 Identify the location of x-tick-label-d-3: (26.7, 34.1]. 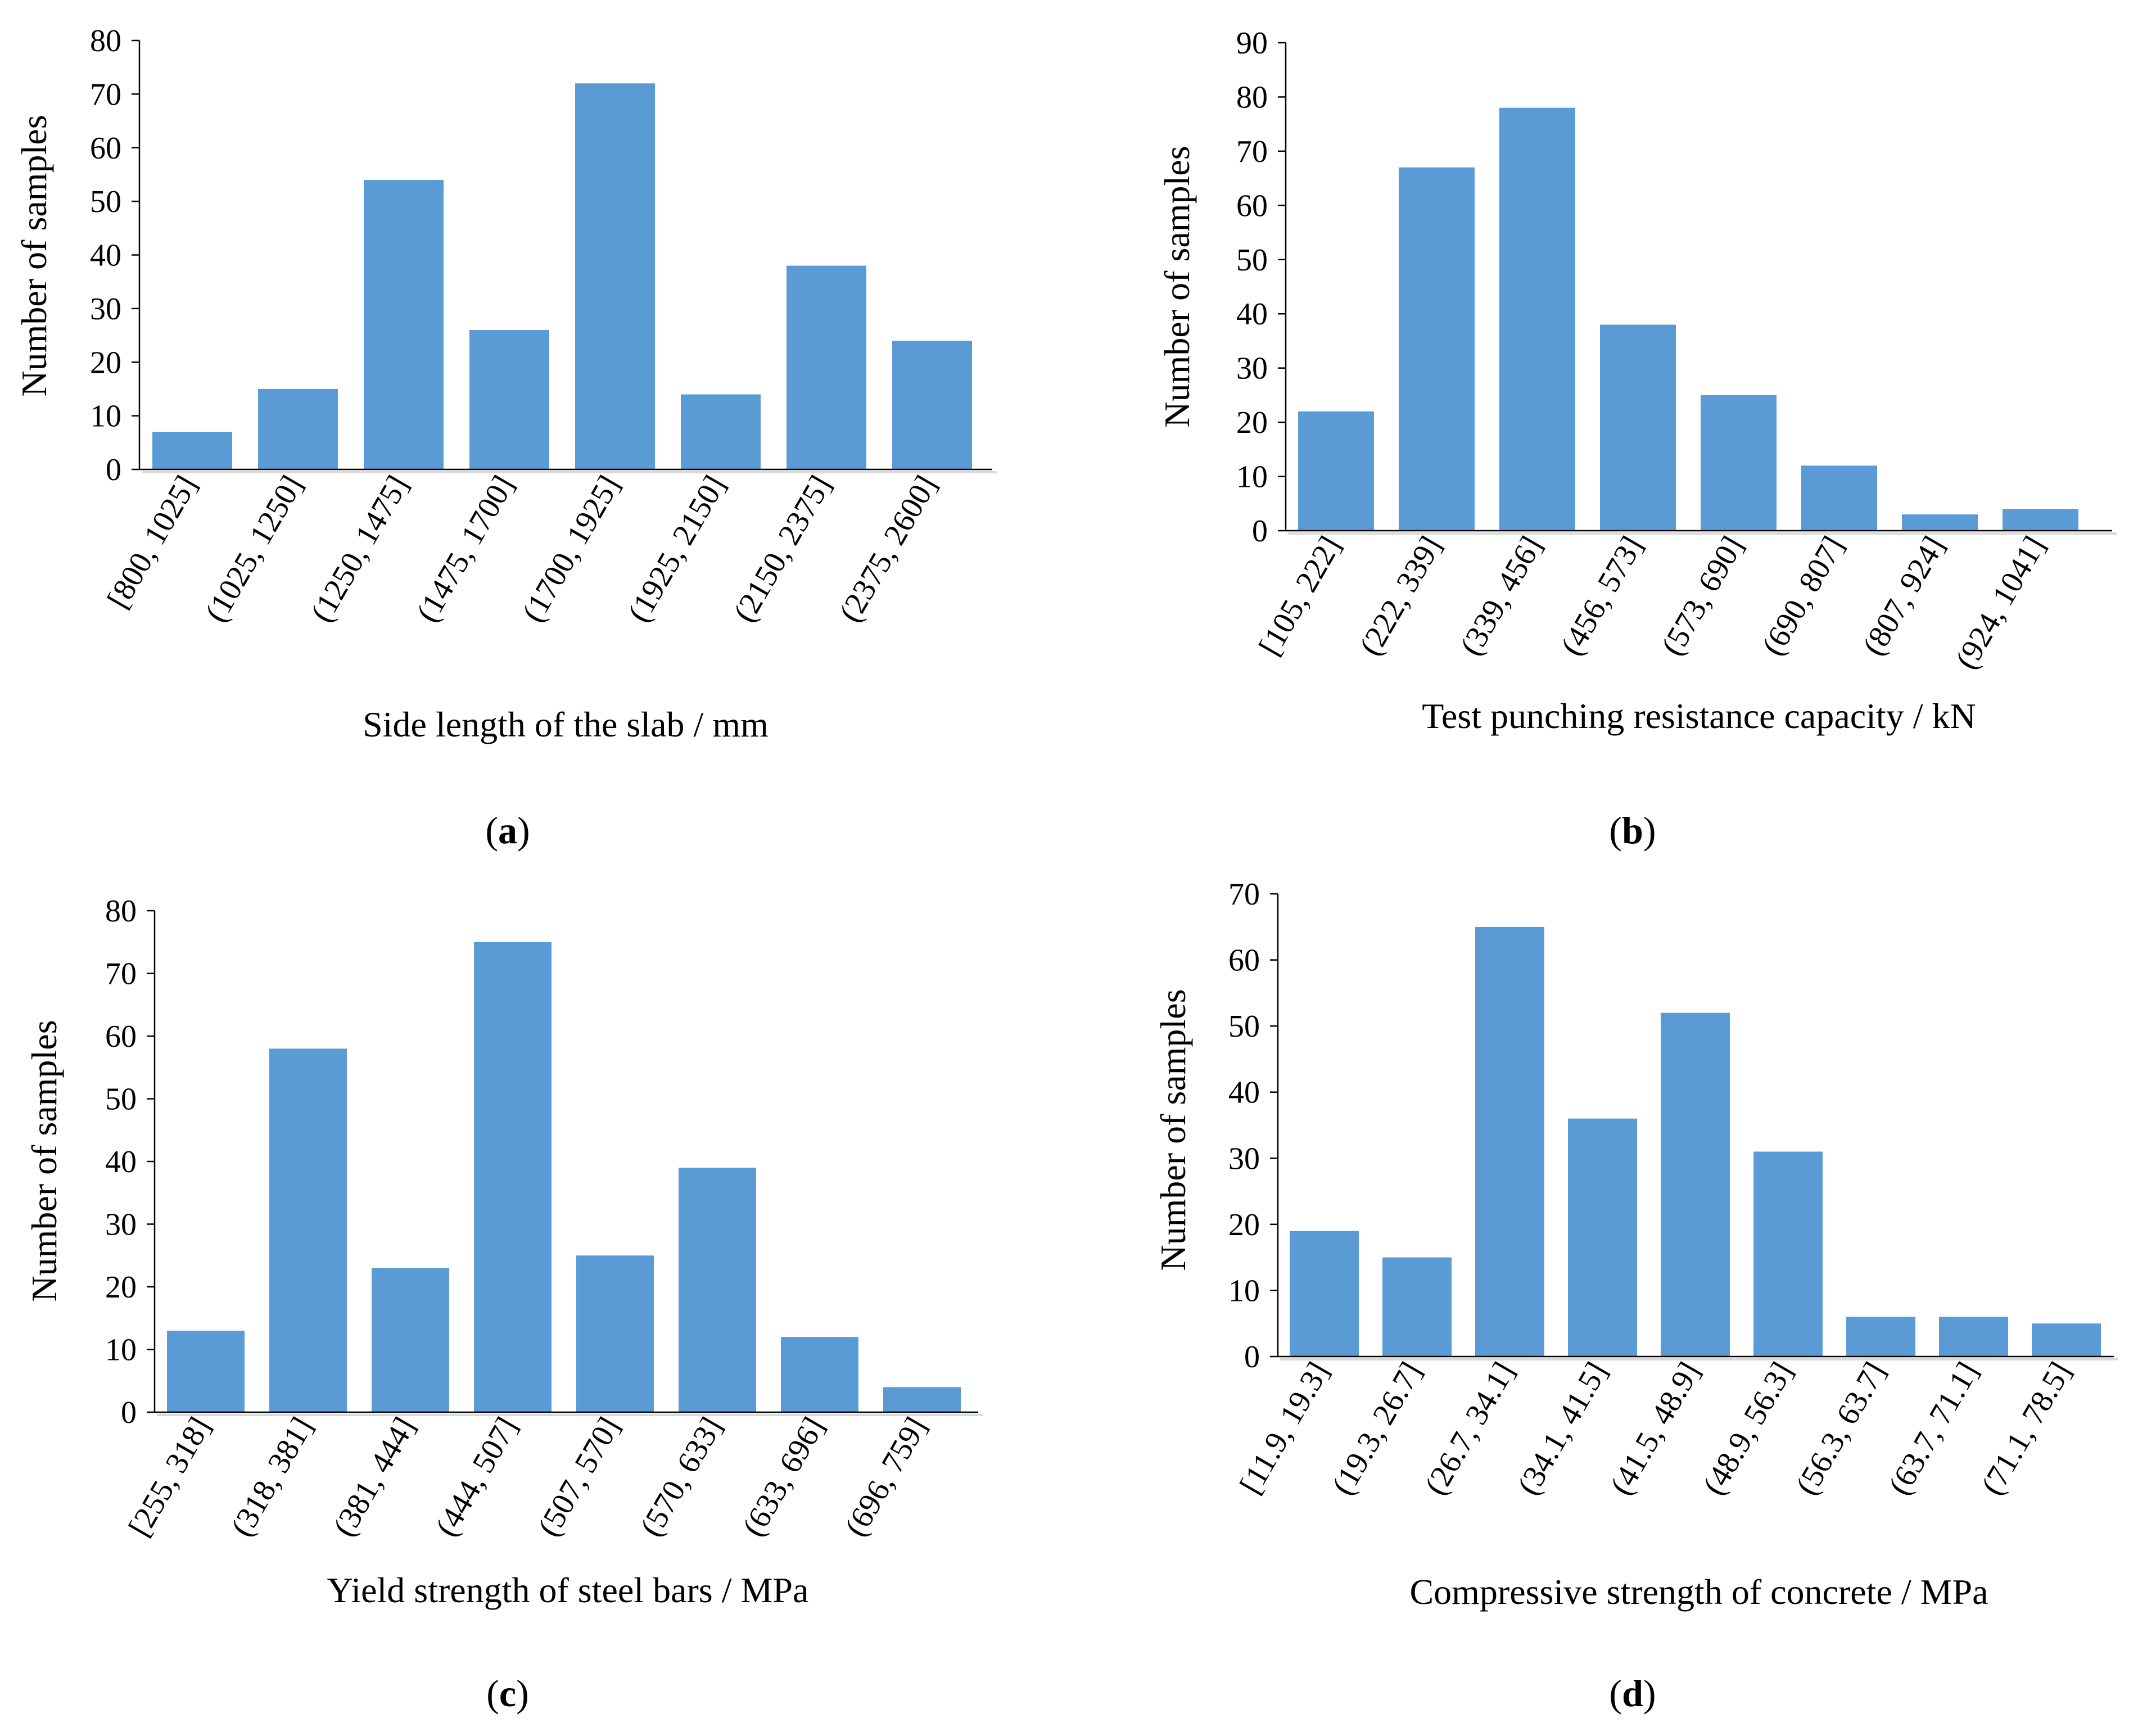
(1469, 1429).